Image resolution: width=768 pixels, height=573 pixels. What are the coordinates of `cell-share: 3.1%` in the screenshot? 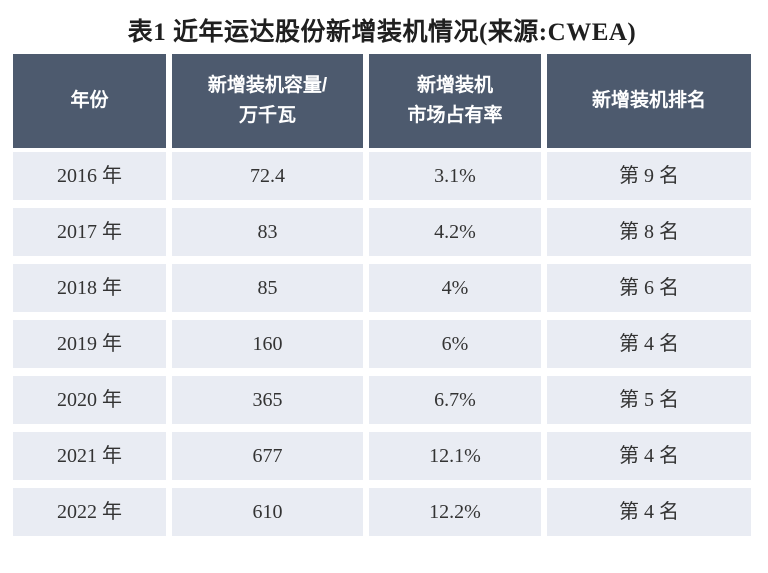 It's located at (455, 176).